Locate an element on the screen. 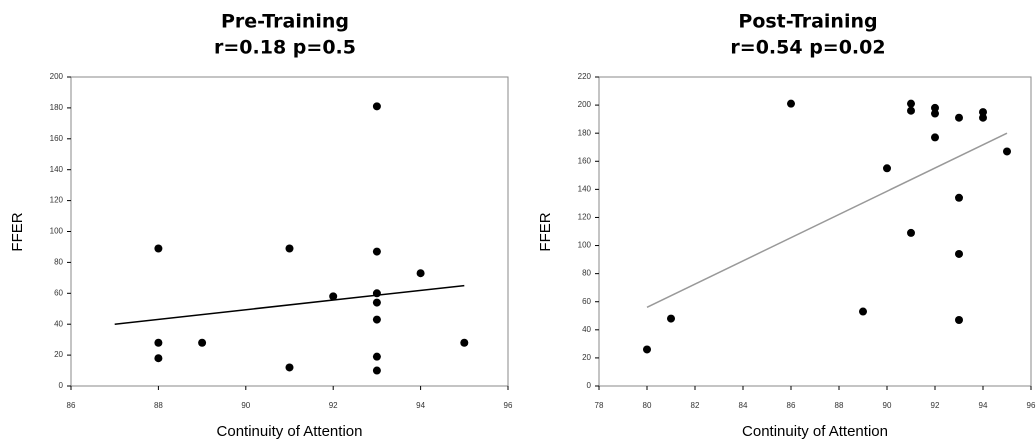 This screenshot has height=443, width=1036. x-tick-label: 78 is located at coordinates (599, 405).